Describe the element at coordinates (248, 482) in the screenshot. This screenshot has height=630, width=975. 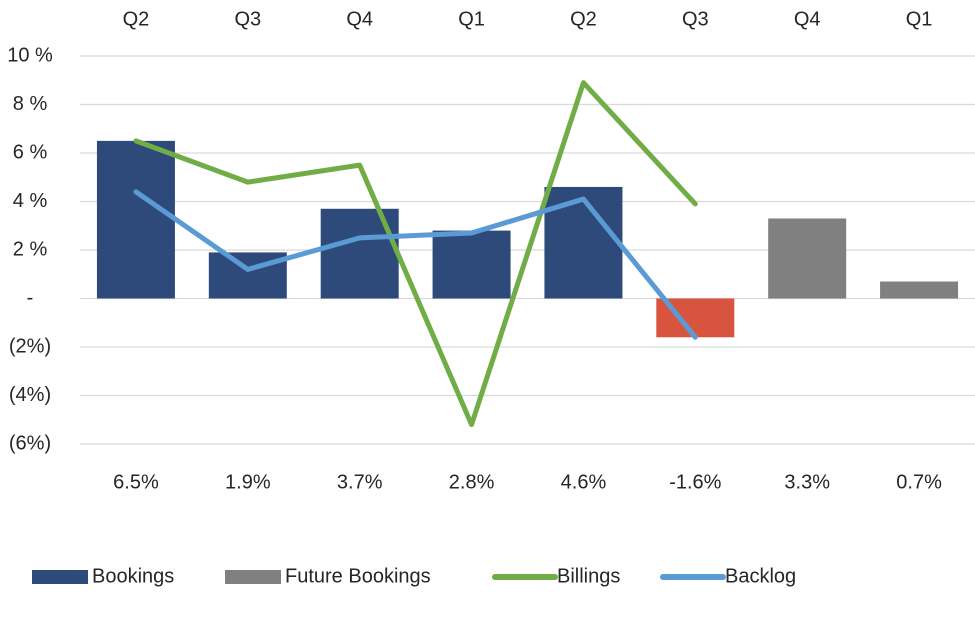
I see `value-label: 1.9%` at that location.